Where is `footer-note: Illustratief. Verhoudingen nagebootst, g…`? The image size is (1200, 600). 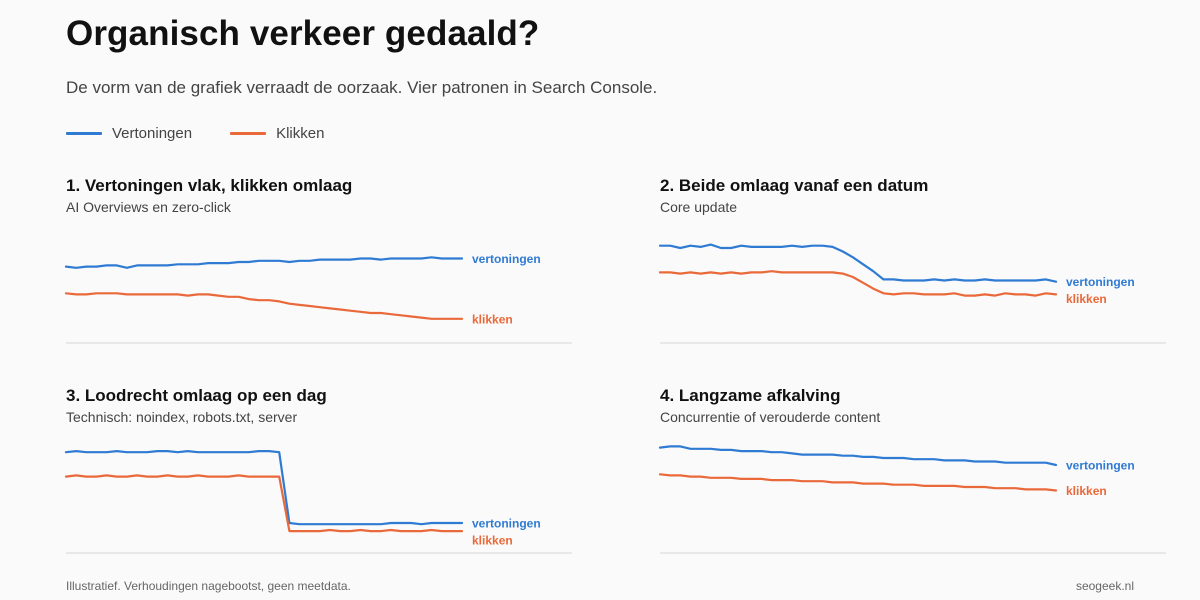 footer-note: Illustratief. Verhoudingen nagebootst, g… is located at coordinates (208, 586).